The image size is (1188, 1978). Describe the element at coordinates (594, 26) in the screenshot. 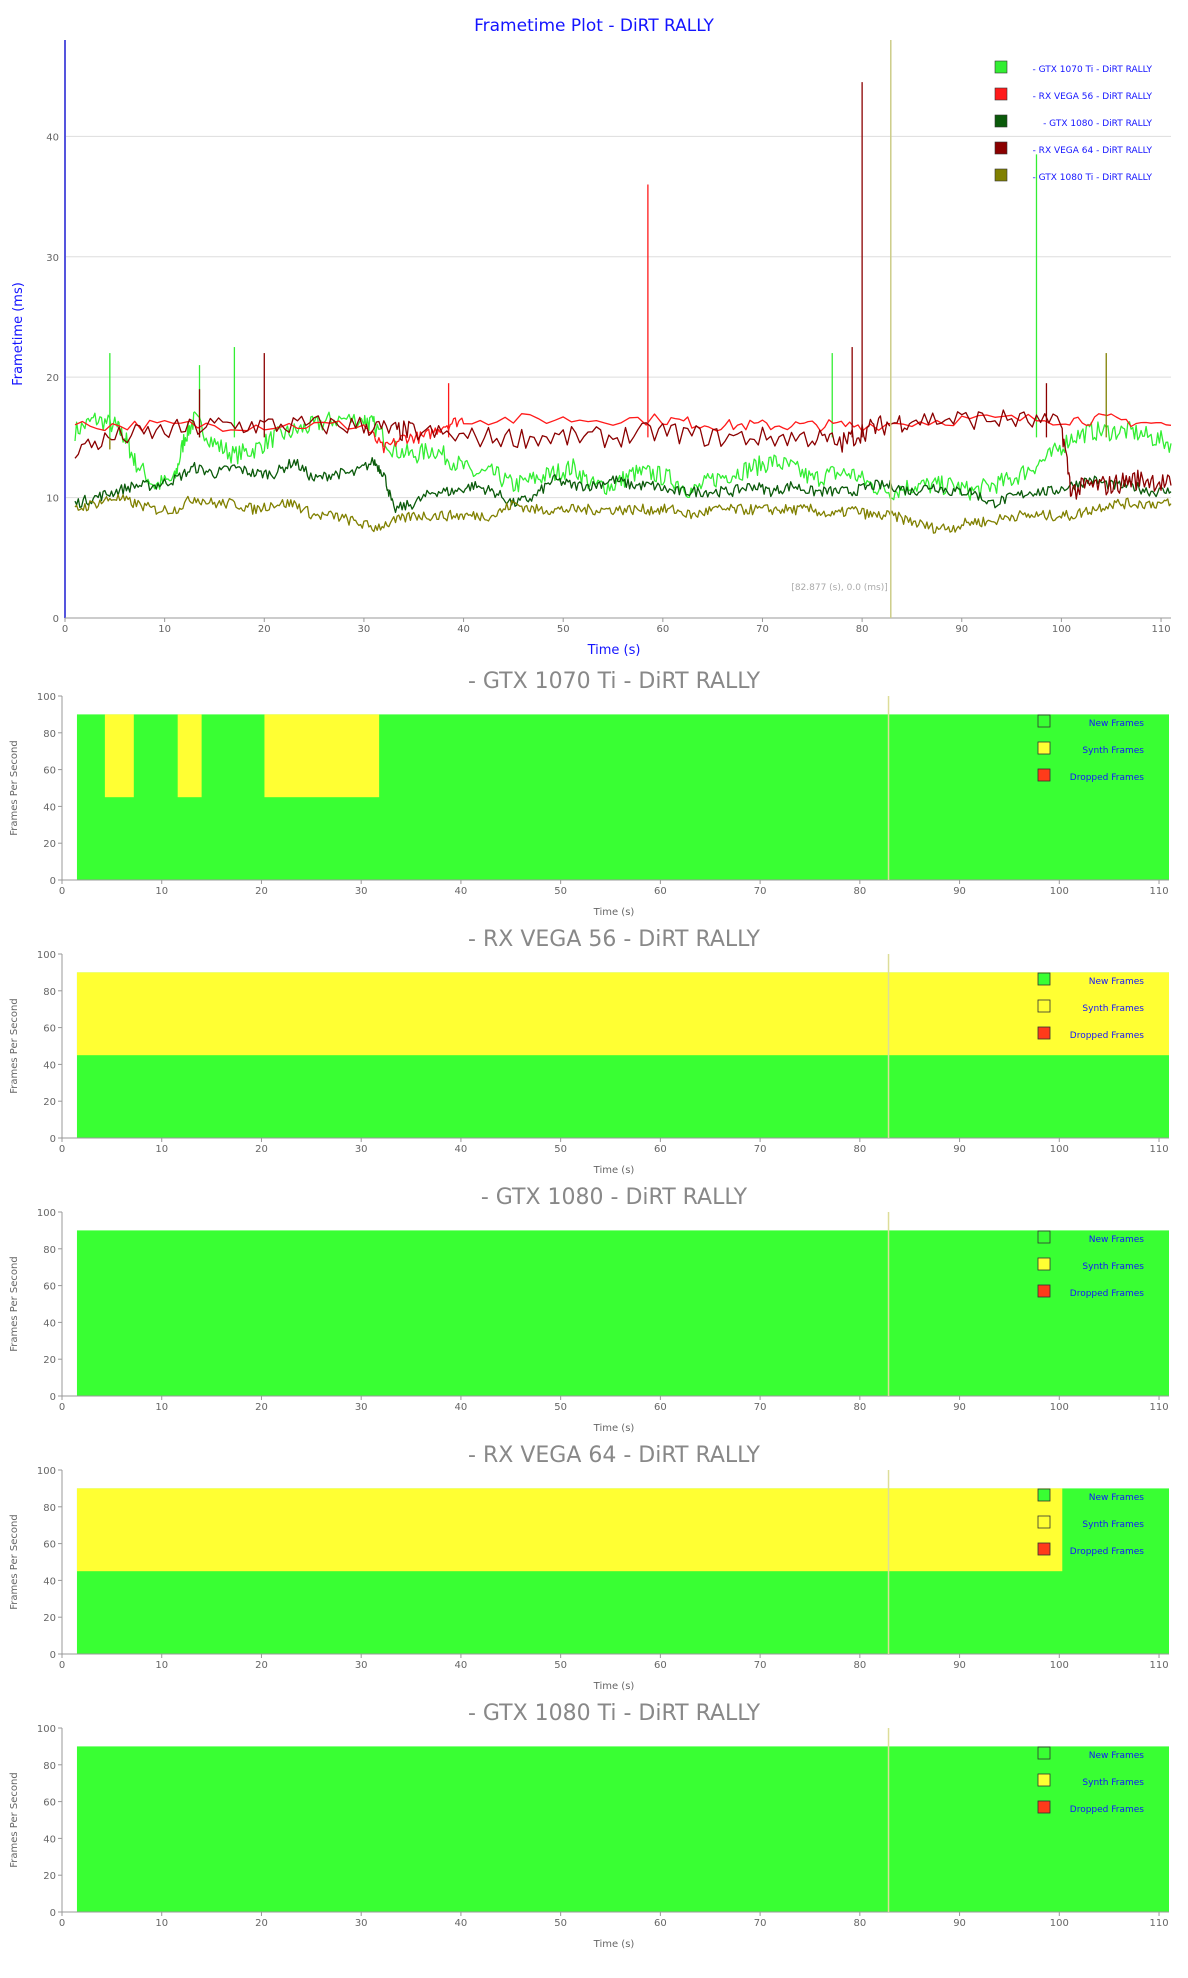

I see `chart-title: Frametime Plot - DiRT RALLY` at that location.